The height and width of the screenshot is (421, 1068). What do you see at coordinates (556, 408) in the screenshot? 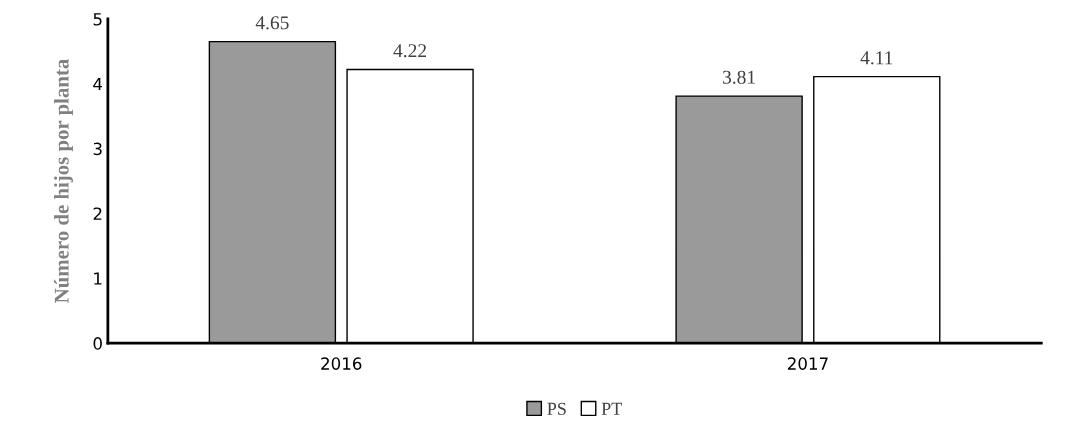
I see `legend-label: PS` at bounding box center [556, 408].